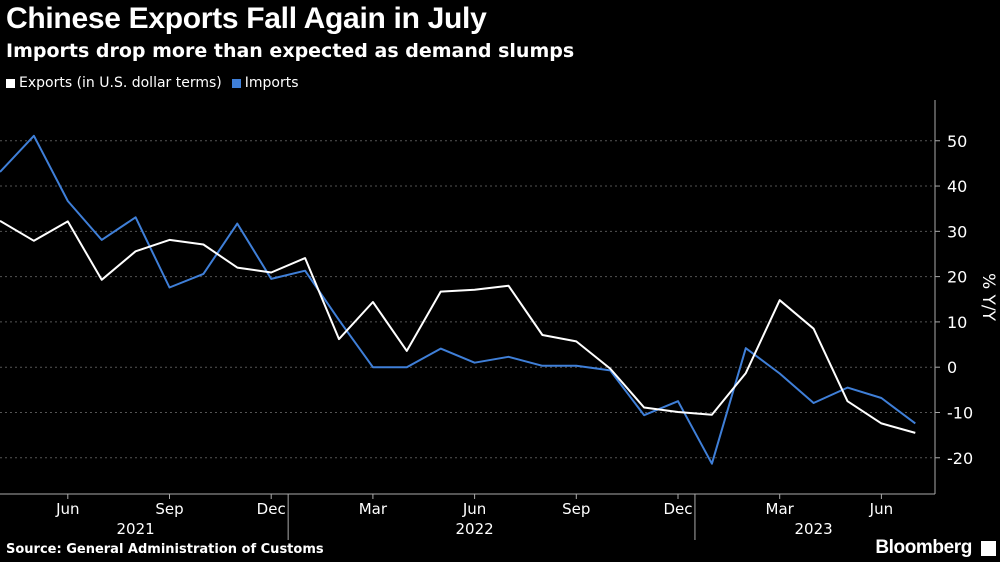 Image resolution: width=1000 pixels, height=562 pixels. Describe the element at coordinates (814, 529) in the screenshot. I see `year-label: 2023` at that location.